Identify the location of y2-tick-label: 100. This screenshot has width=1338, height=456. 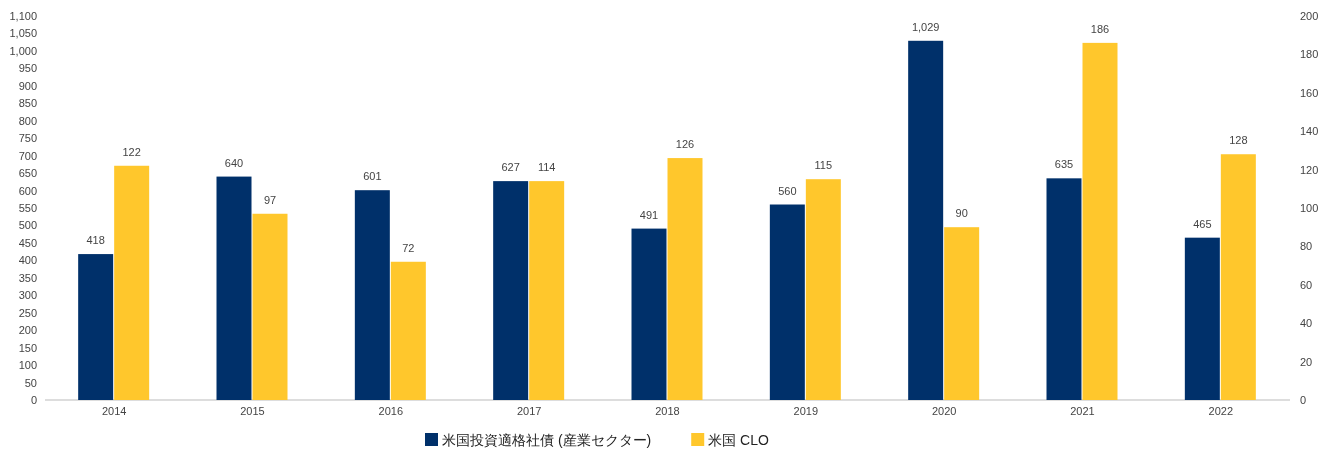
(1309, 208).